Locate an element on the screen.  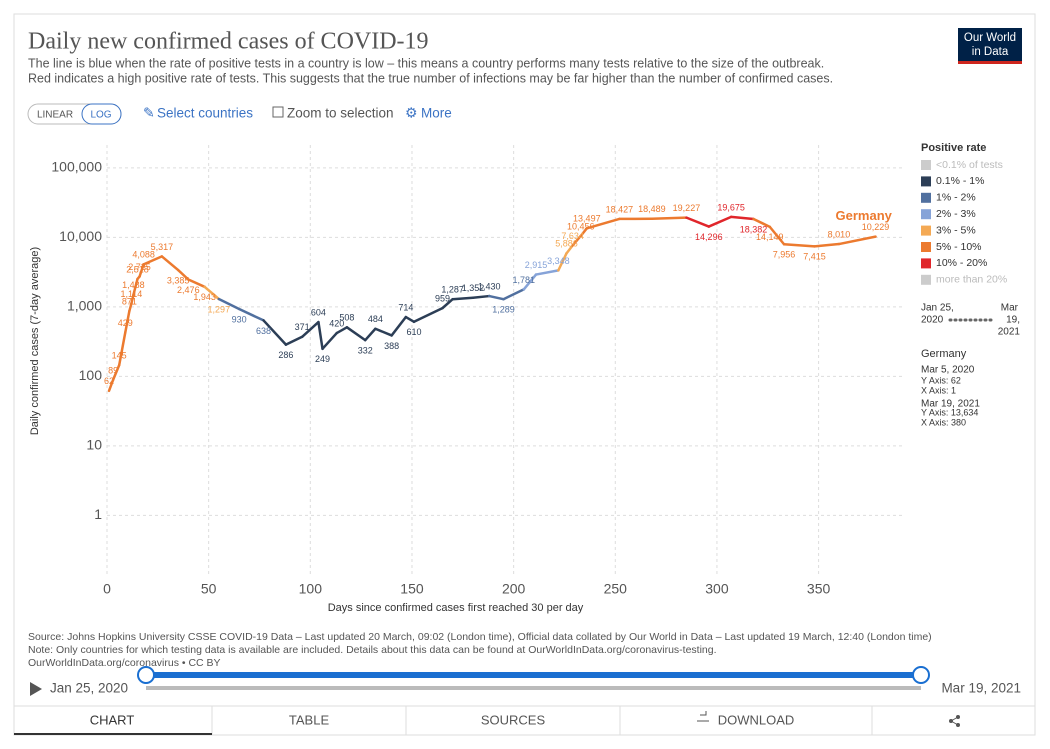
checkbox is located at coordinates (278, 112).